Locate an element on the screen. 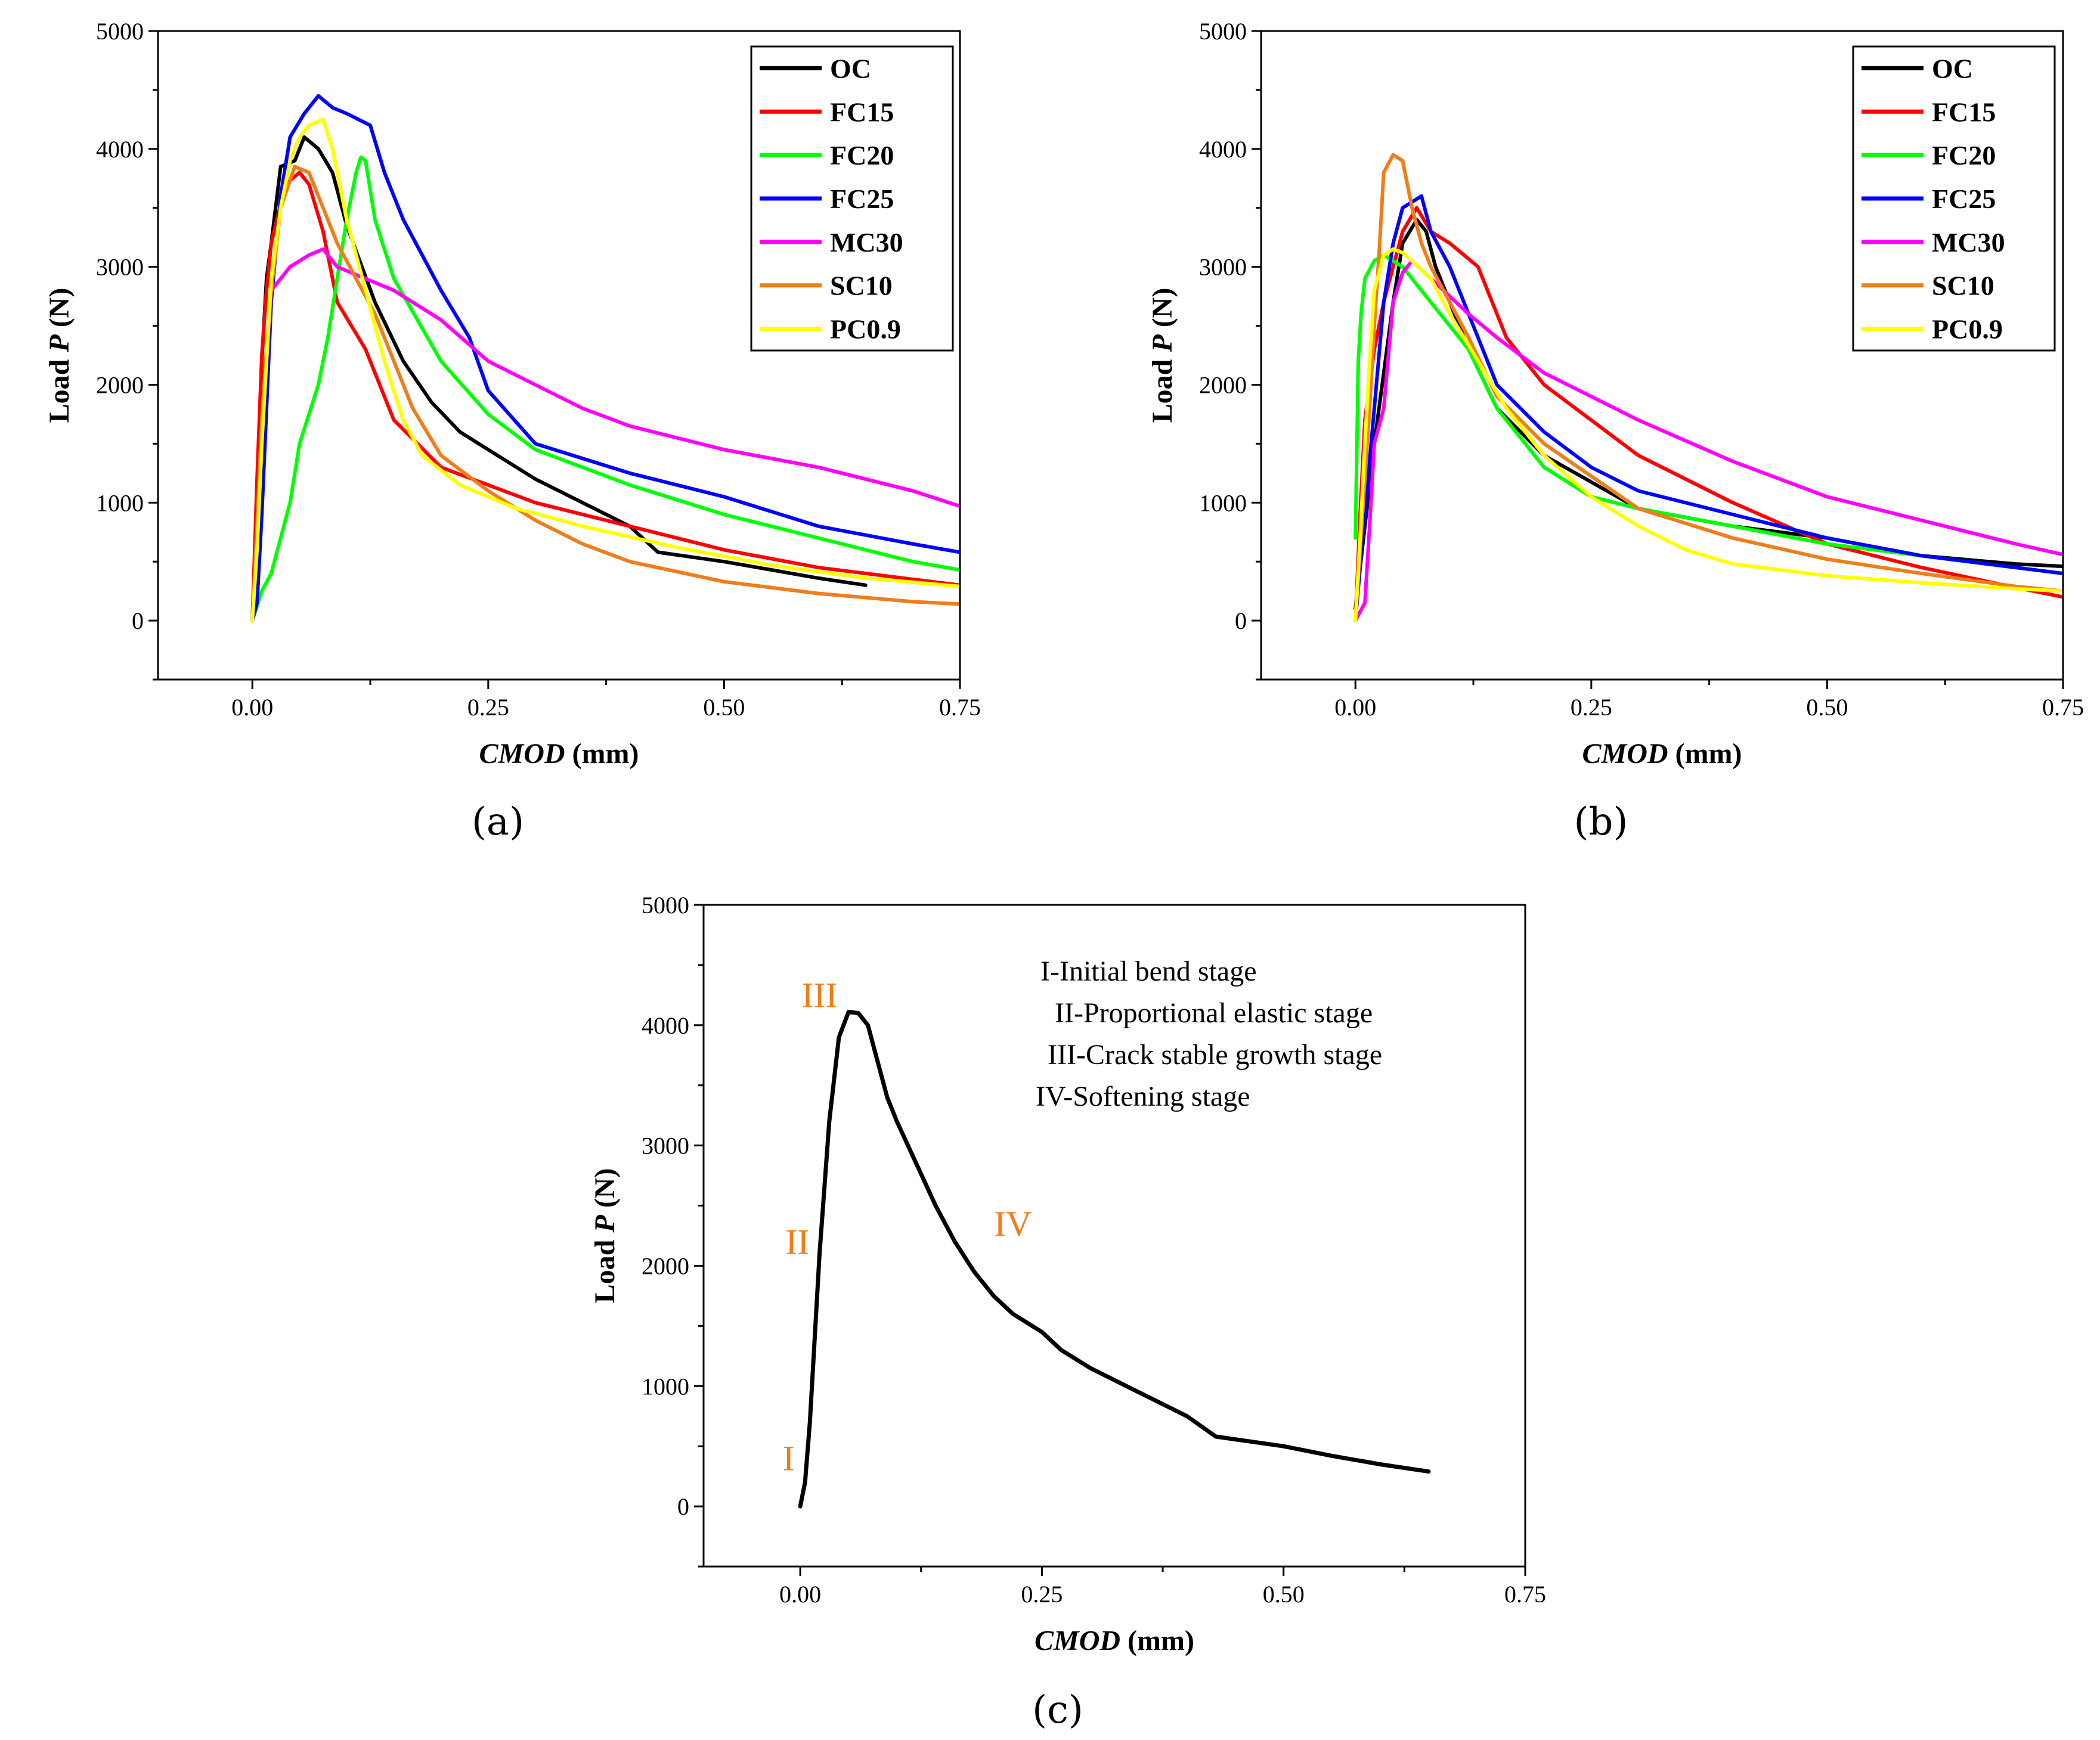  stage-annotation: I-Initial bend stage is located at coordinates (1148, 971).